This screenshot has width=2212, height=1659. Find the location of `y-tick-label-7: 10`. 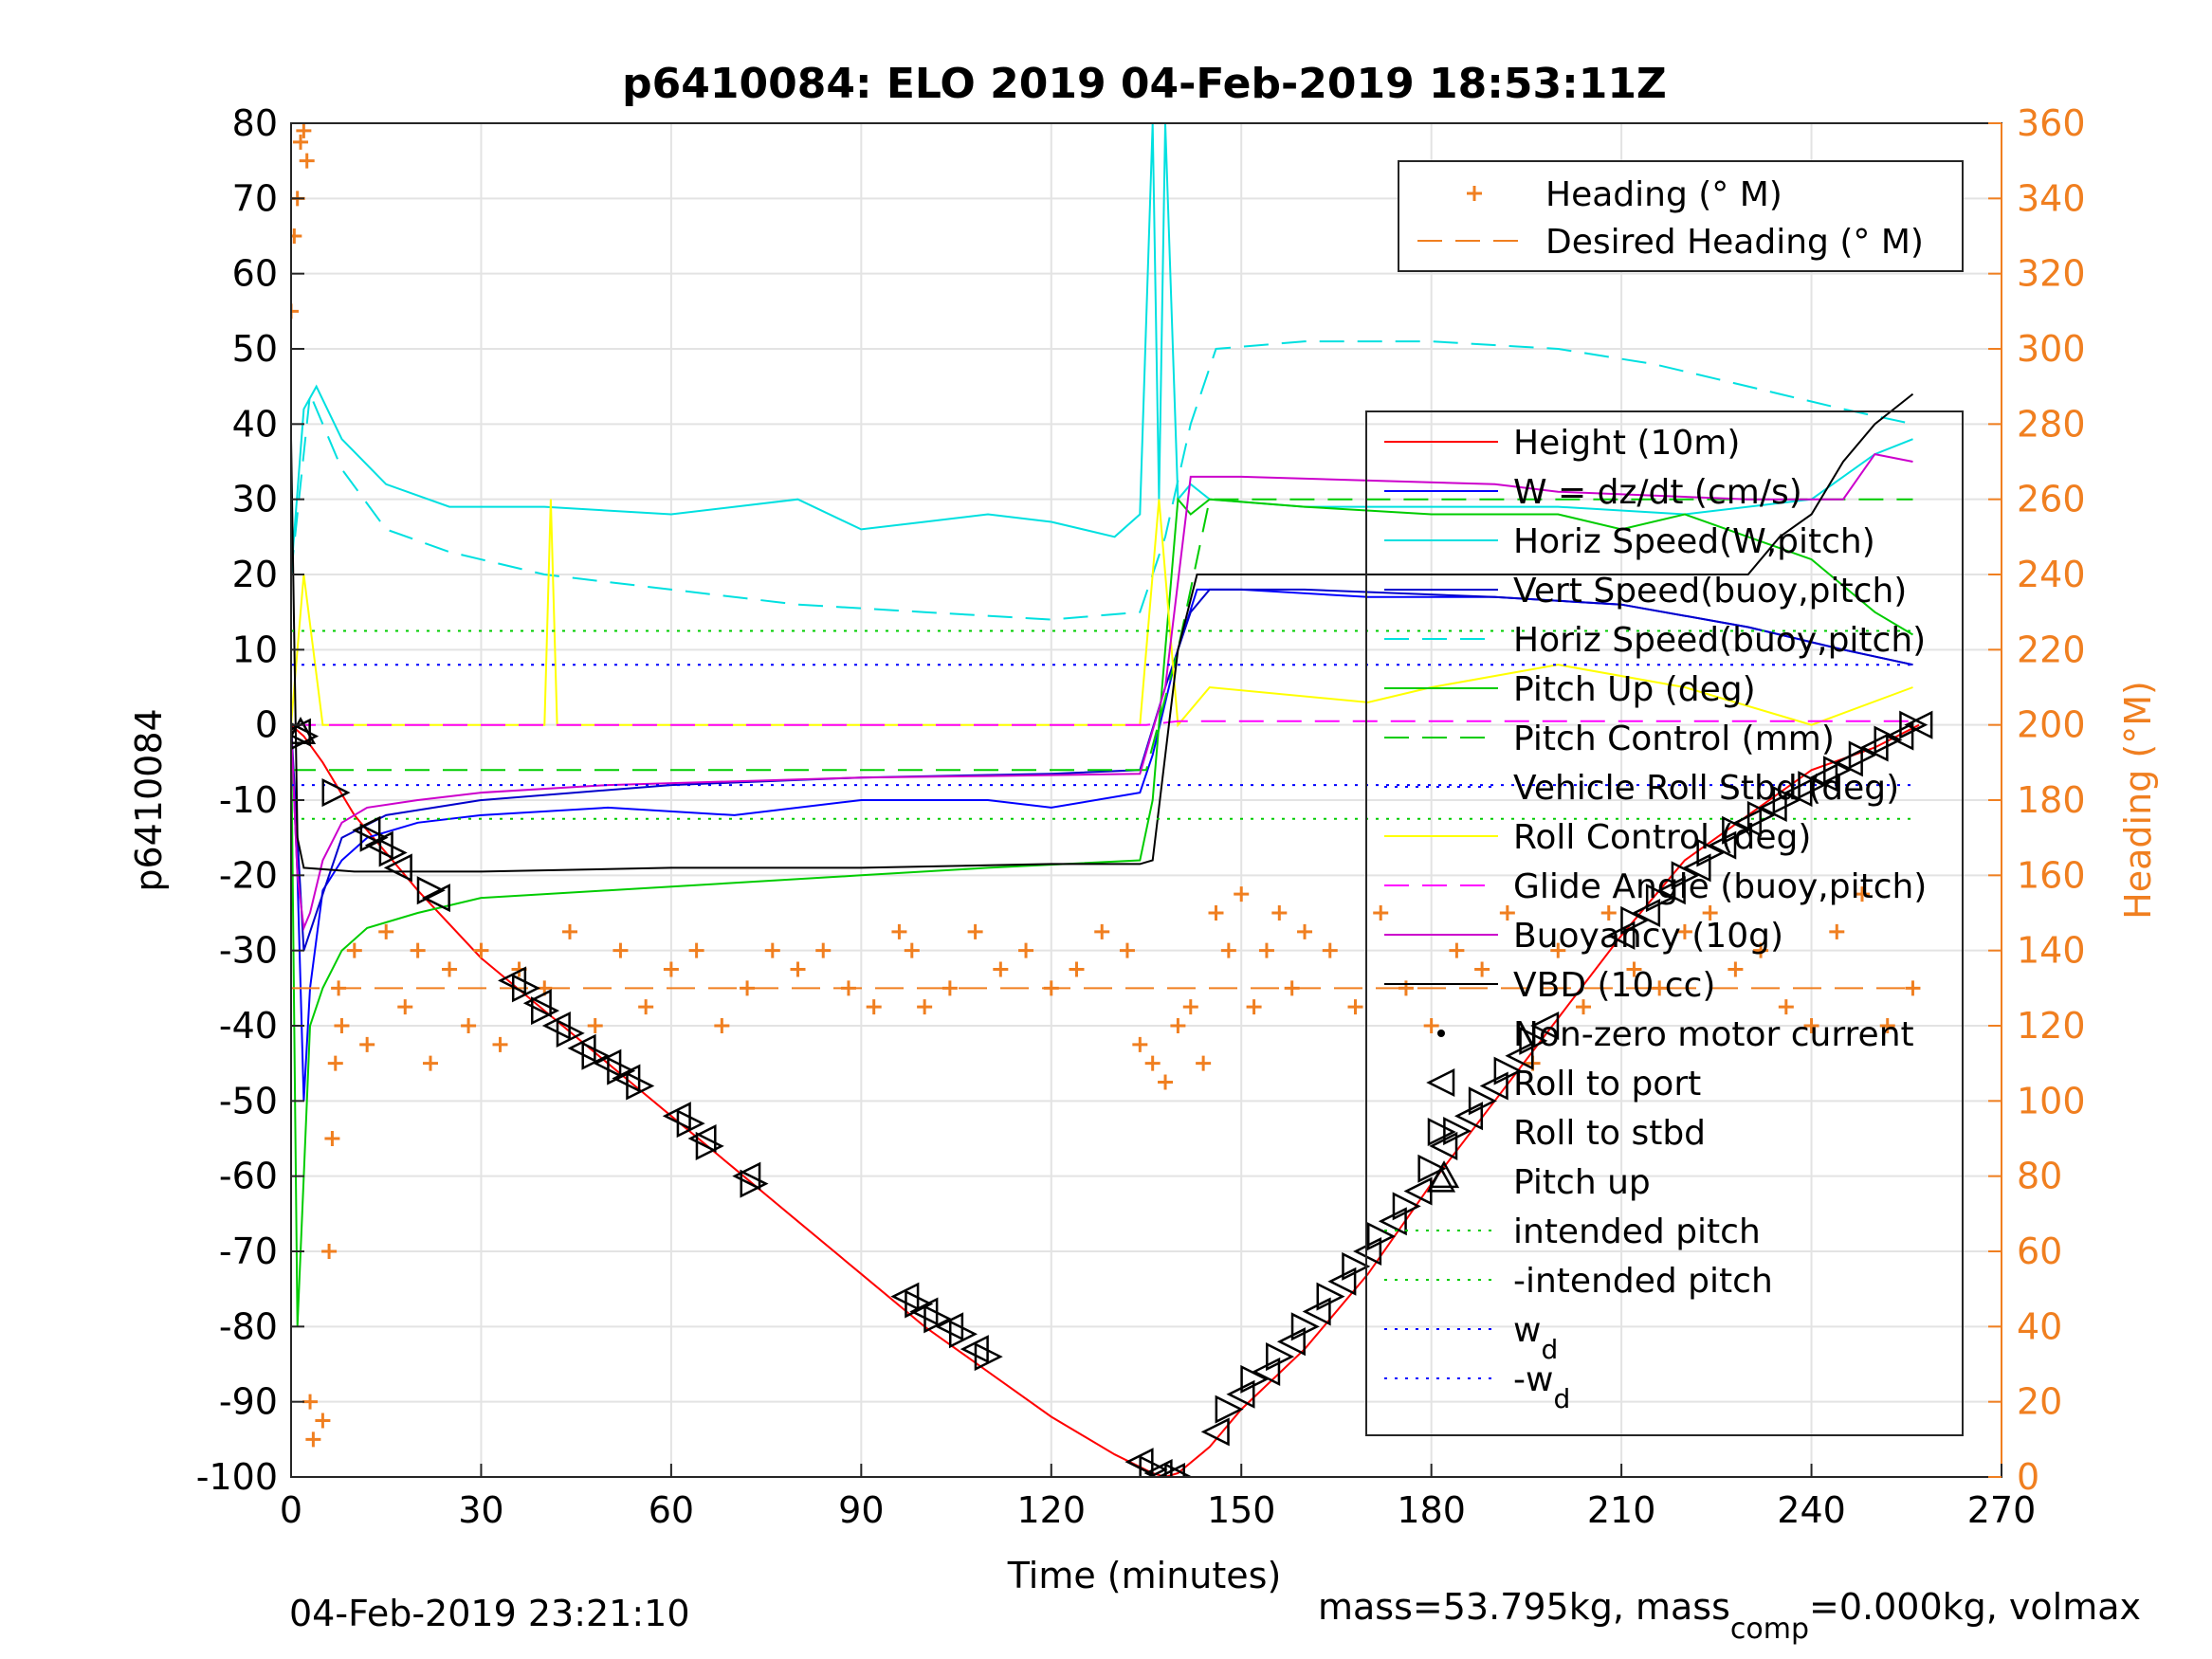

y-tick-label-7: 10 is located at coordinates (255, 649).